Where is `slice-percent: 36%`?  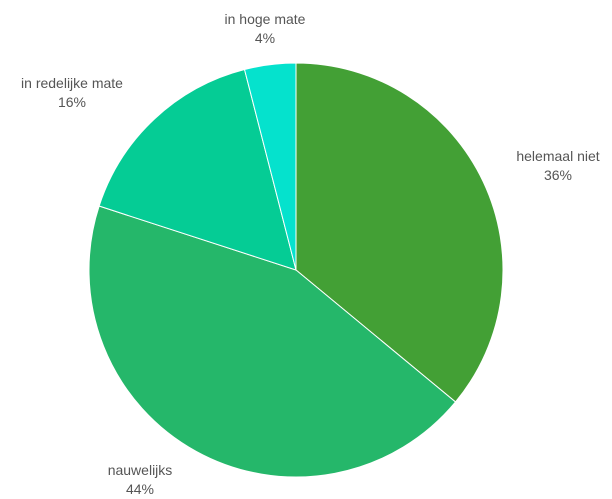 slice-percent: 36% is located at coordinates (558, 175).